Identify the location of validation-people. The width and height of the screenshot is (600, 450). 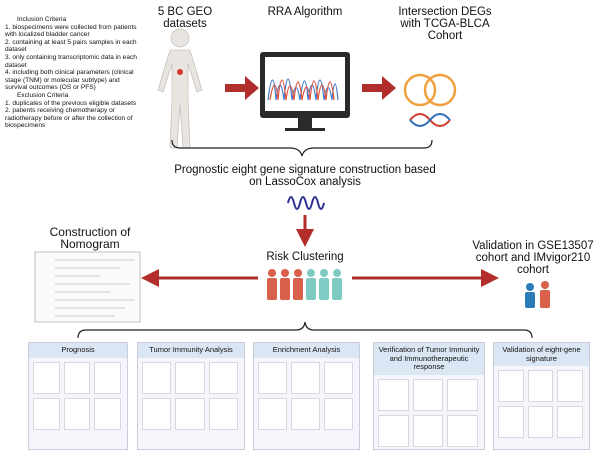
(537, 294).